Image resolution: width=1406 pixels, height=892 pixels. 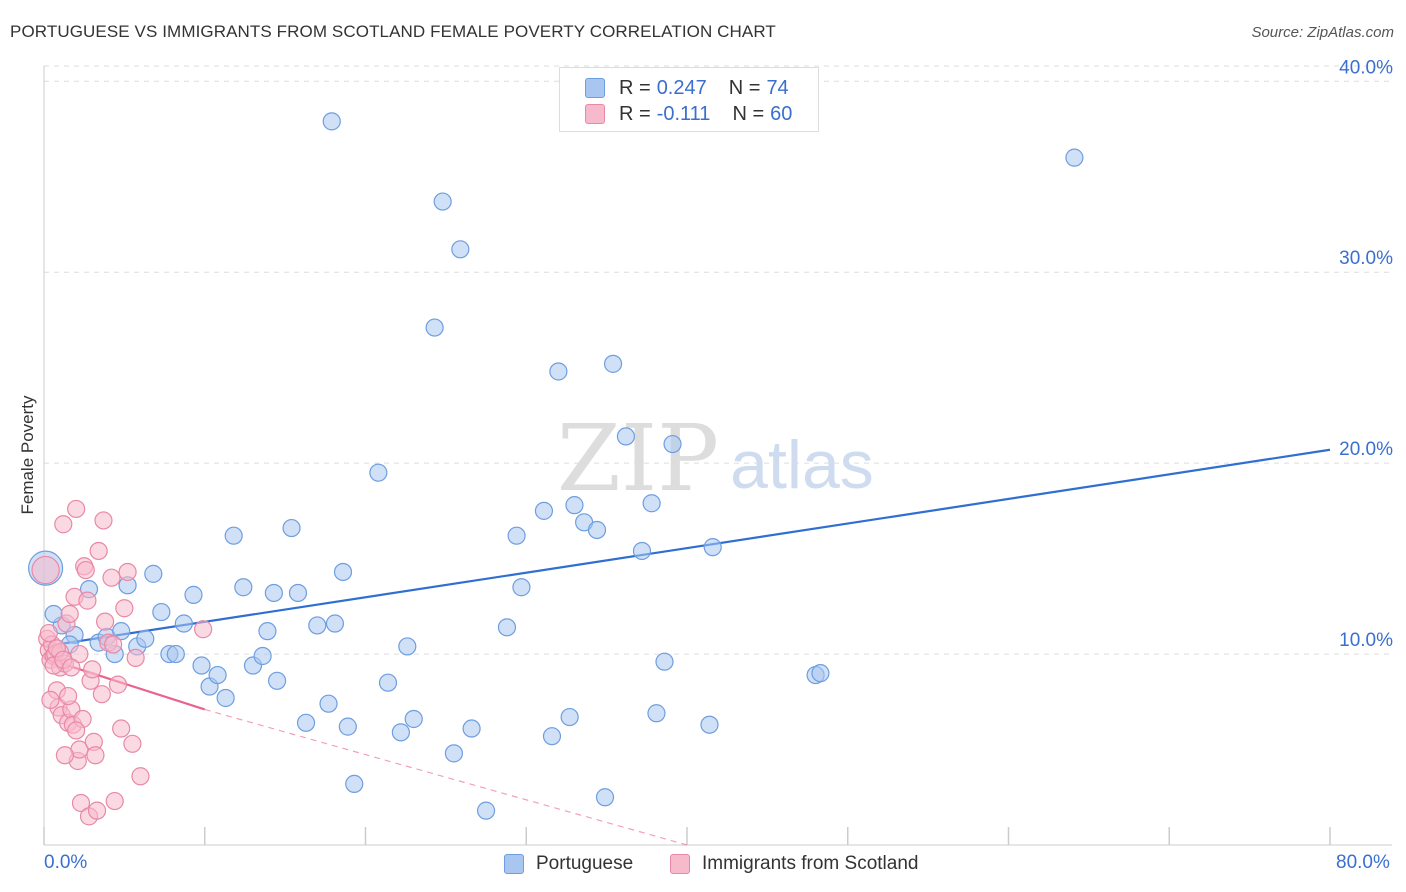 What do you see at coordinates (781, 113) in the screenshot?
I see `legend-n-value: 60` at bounding box center [781, 113].